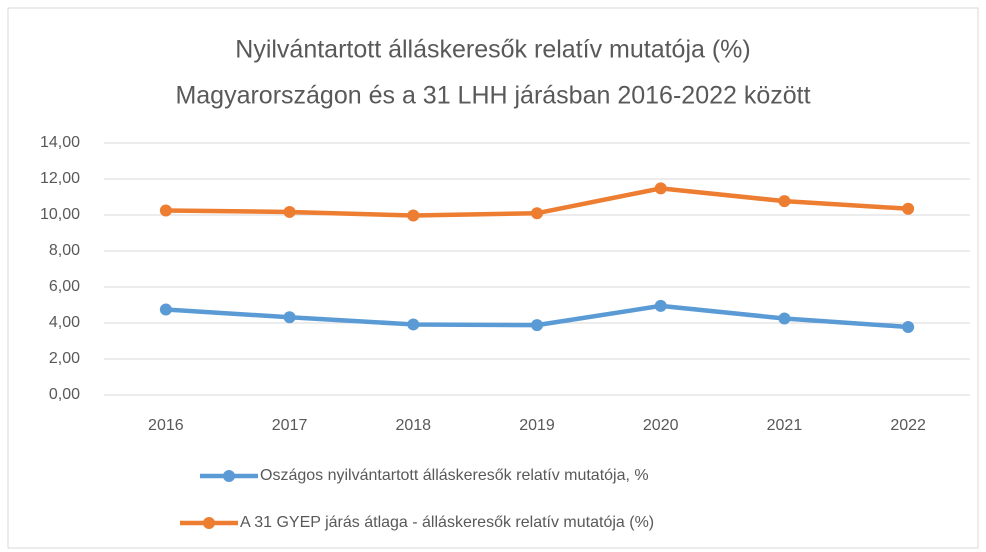  I want to click on y-tick-label: 6,00, so click(64, 286).